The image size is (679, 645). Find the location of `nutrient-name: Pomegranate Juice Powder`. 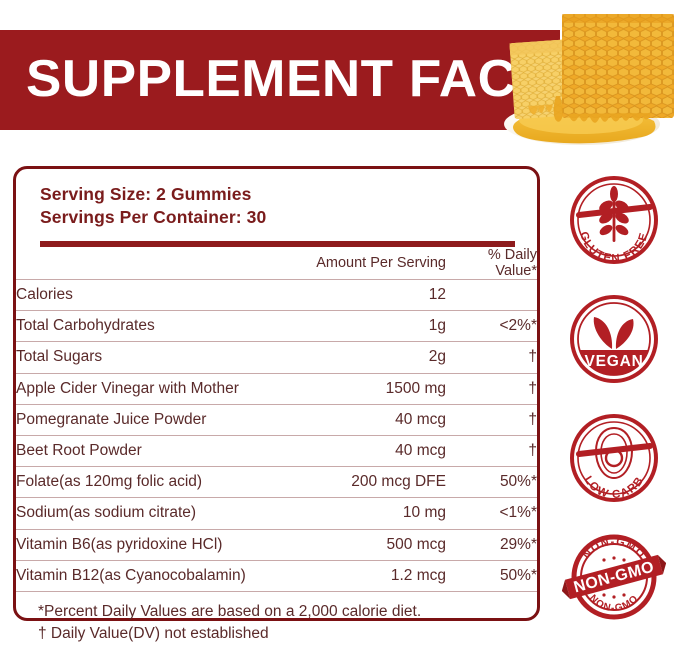

nutrient-name: Pomegranate Juice Powder is located at coordinates (156, 420).